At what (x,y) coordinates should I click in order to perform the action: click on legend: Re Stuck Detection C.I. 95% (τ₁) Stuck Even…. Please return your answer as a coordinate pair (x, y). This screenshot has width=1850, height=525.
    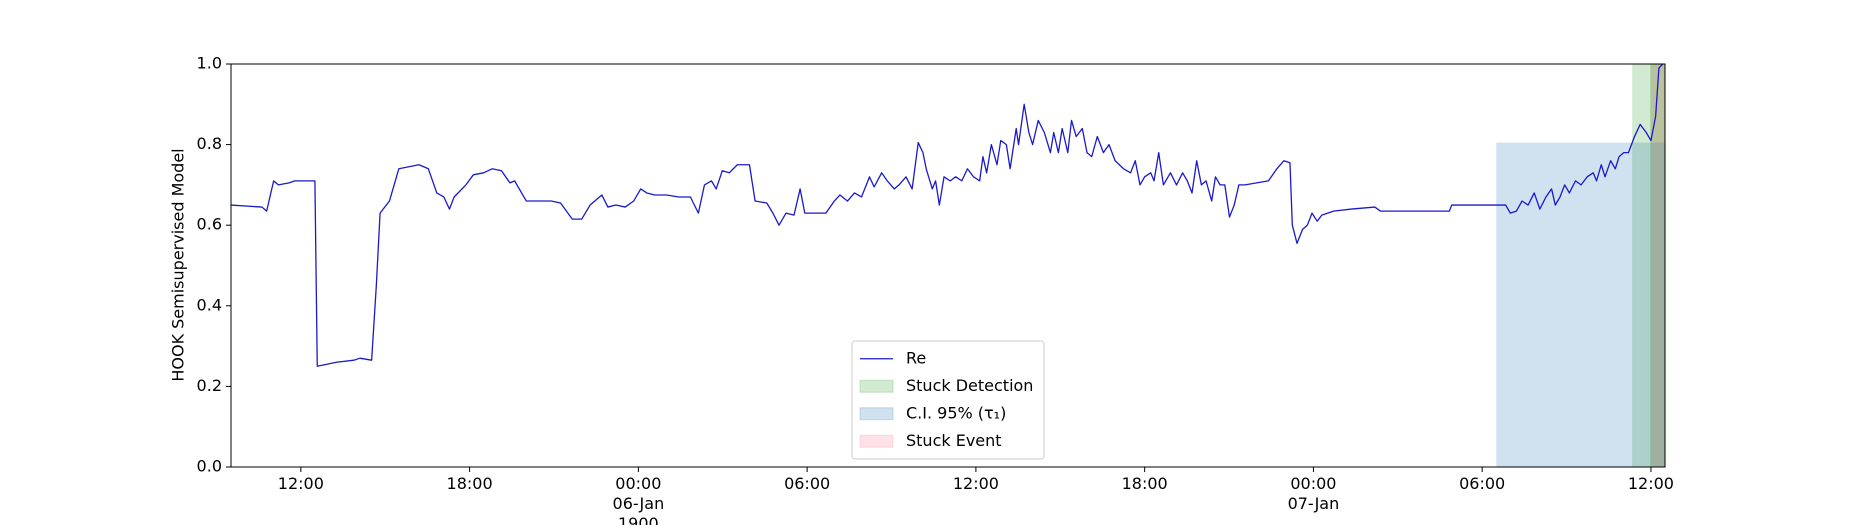
    Looking at the image, I should click on (948, 400).